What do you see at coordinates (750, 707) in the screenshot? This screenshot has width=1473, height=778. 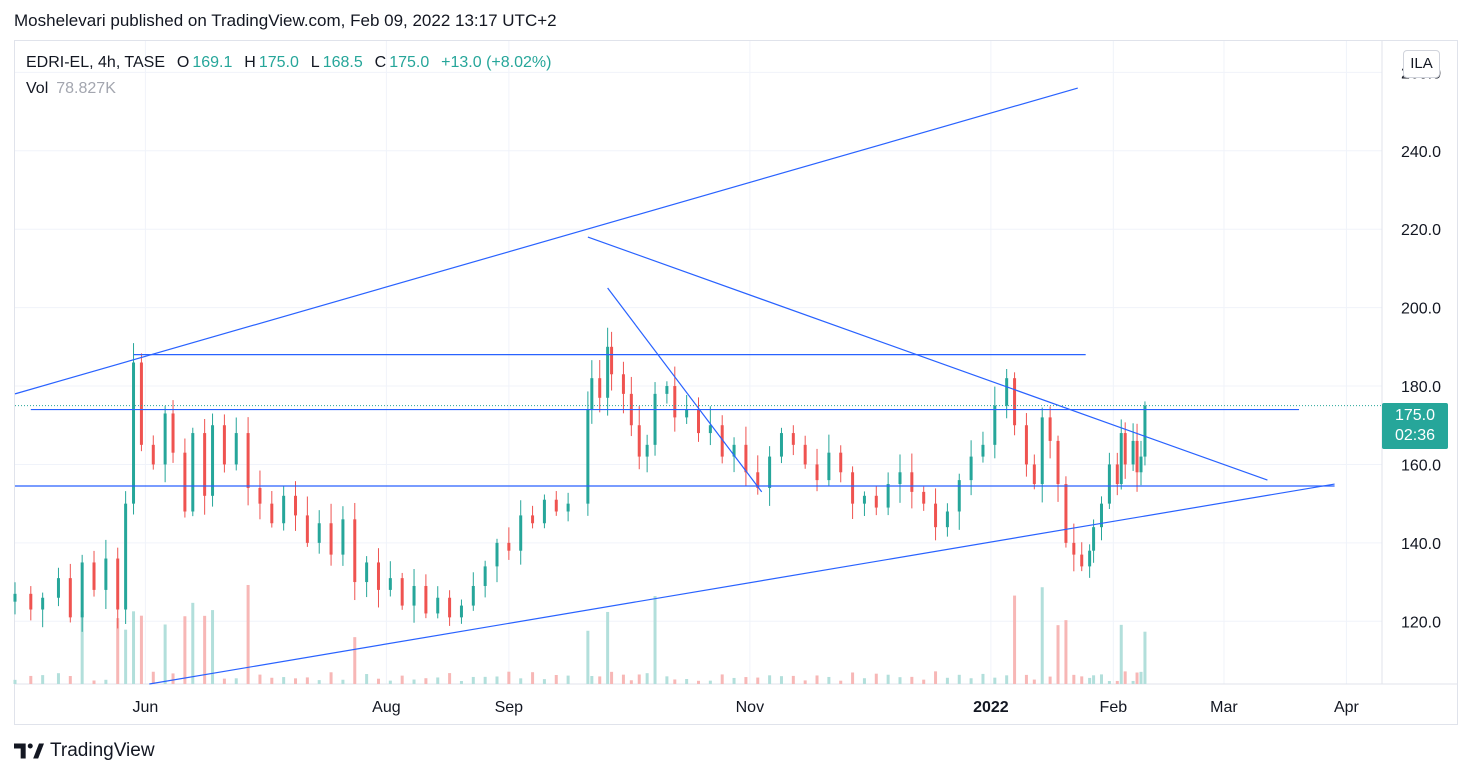 I see `x-tick-label: Nov` at bounding box center [750, 707].